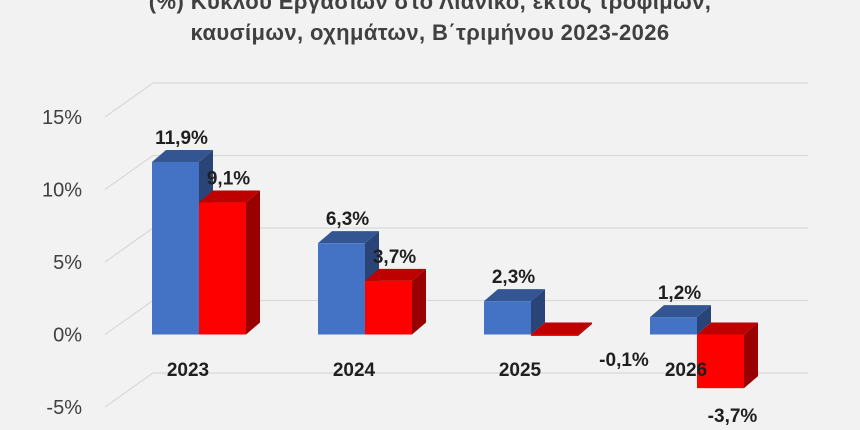 Image resolution: width=860 pixels, height=430 pixels. Describe the element at coordinates (188, 370) in the screenshot. I see `x-tick-label: 2023` at that location.